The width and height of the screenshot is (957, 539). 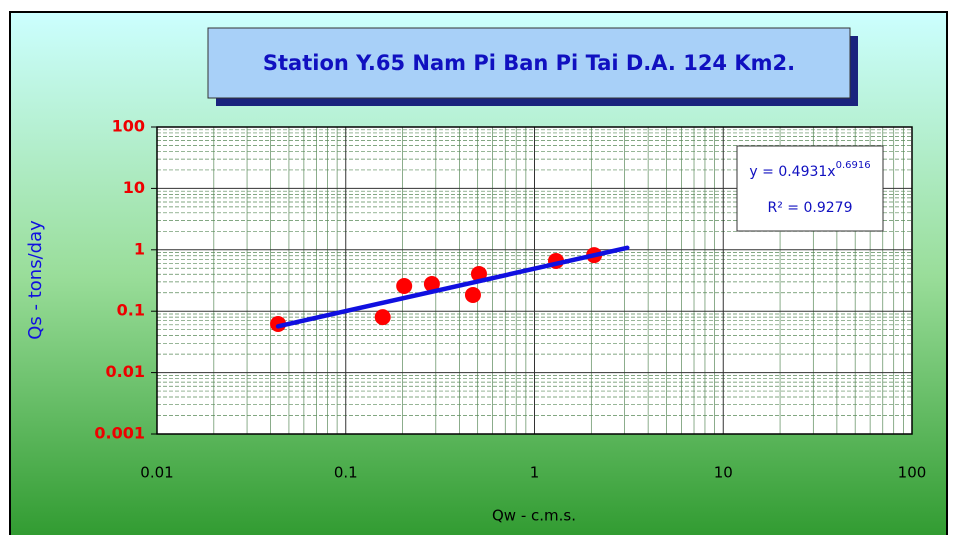 I want to click on x-tick-label: 0.1, so click(x=346, y=473).